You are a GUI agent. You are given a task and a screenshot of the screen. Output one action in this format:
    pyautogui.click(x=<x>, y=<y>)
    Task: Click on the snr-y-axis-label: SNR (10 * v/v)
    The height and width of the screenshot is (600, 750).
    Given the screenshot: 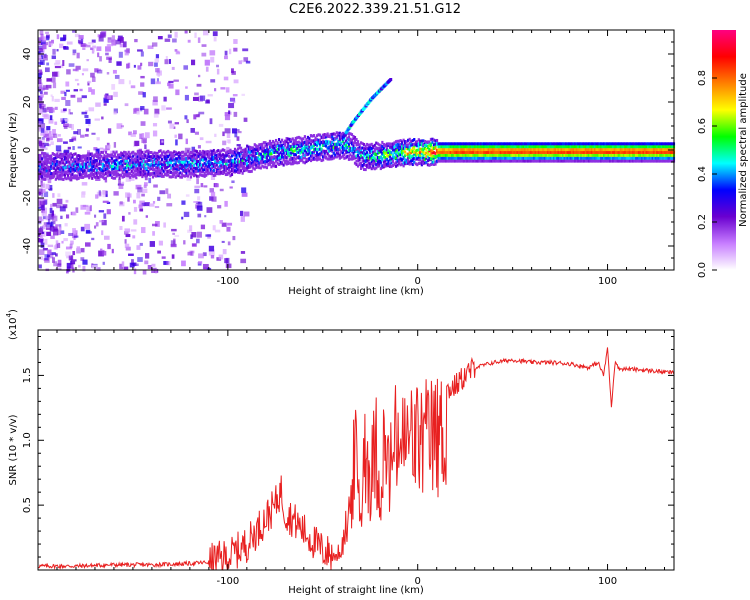 What is the action you would take?
    pyautogui.click(x=13, y=449)
    